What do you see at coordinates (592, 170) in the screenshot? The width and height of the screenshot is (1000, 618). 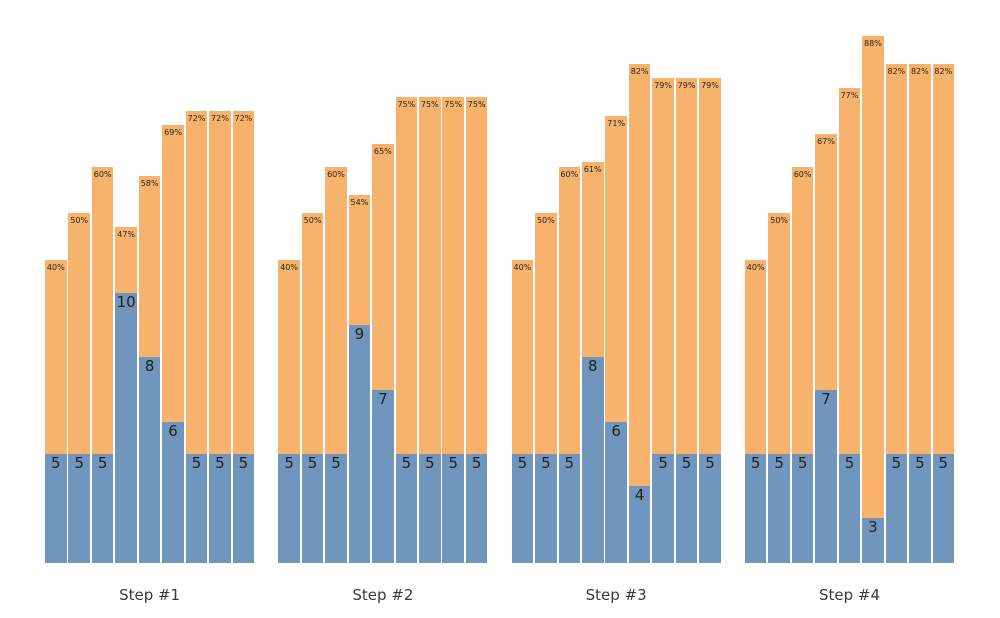 I see `bar-pct-label: 61%` at bounding box center [592, 170].